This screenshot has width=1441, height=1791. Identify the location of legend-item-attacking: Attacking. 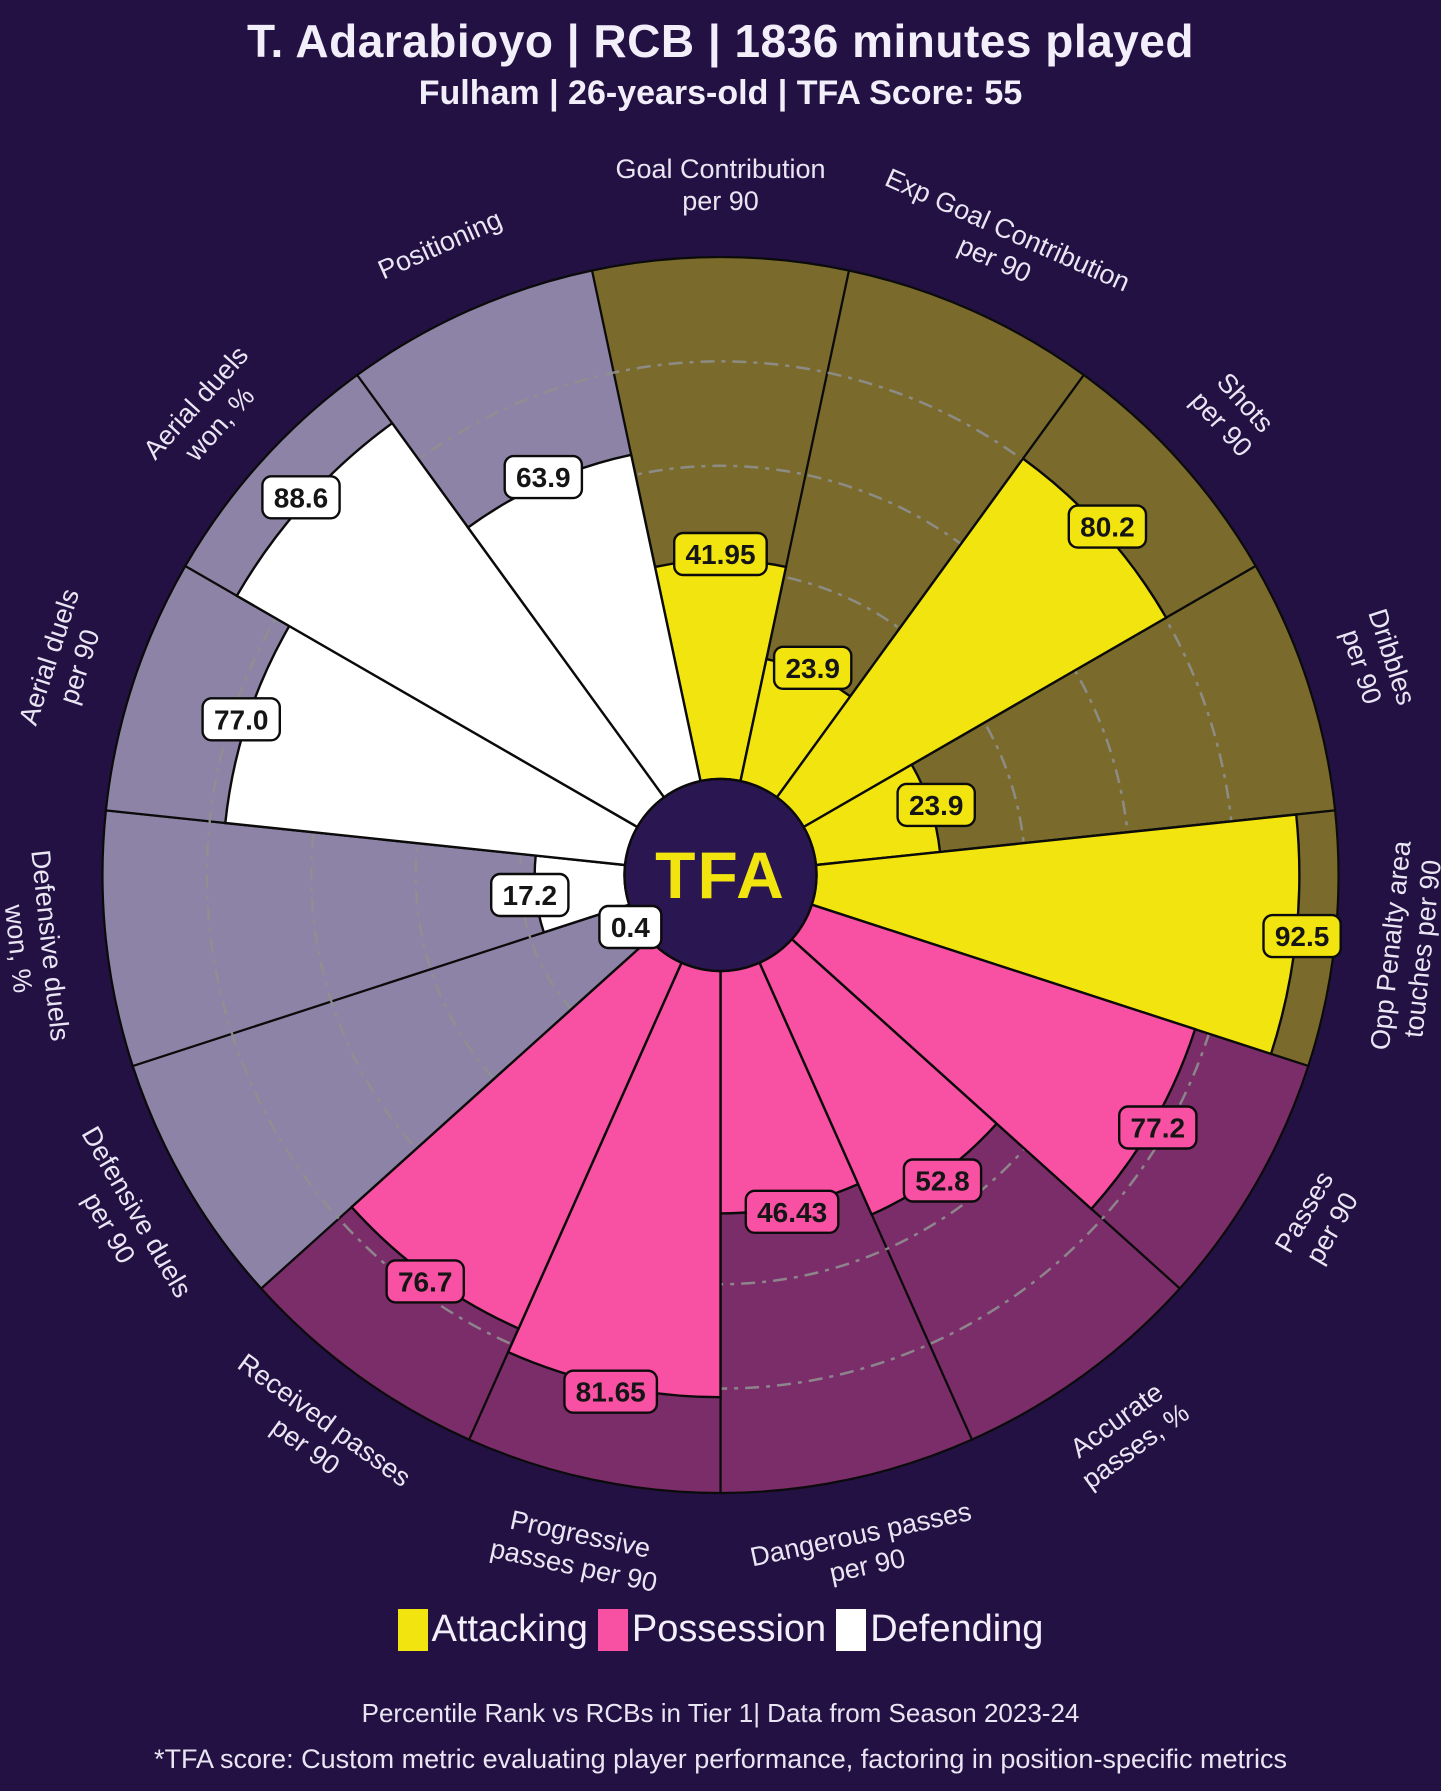
(492, 1629).